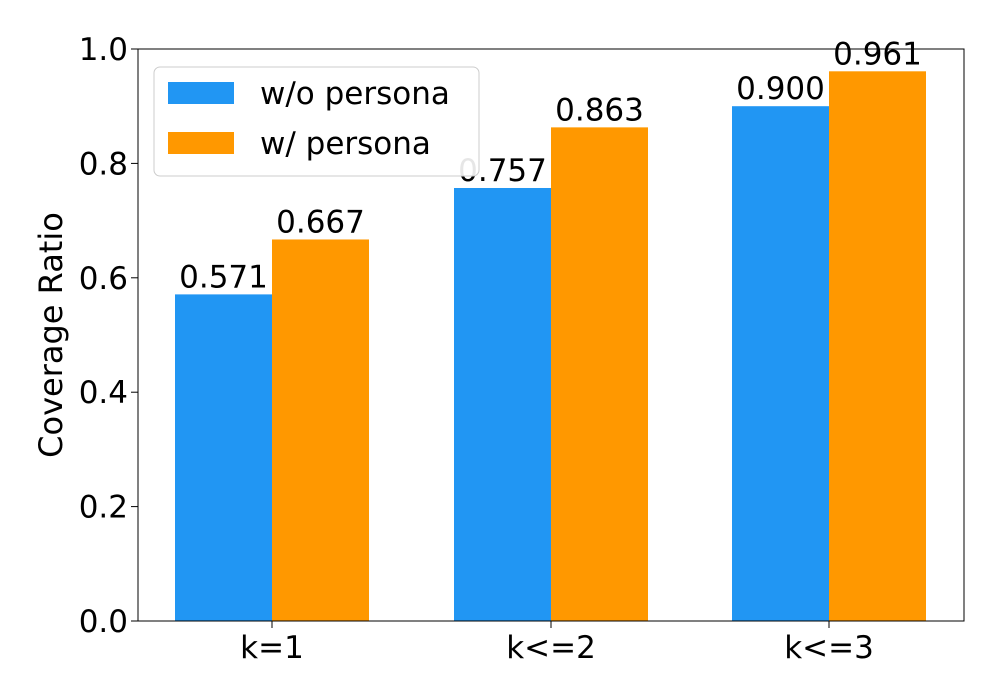  Describe the element at coordinates (103, 622) in the screenshot. I see `y-tick-label-1: 0.0` at that location.